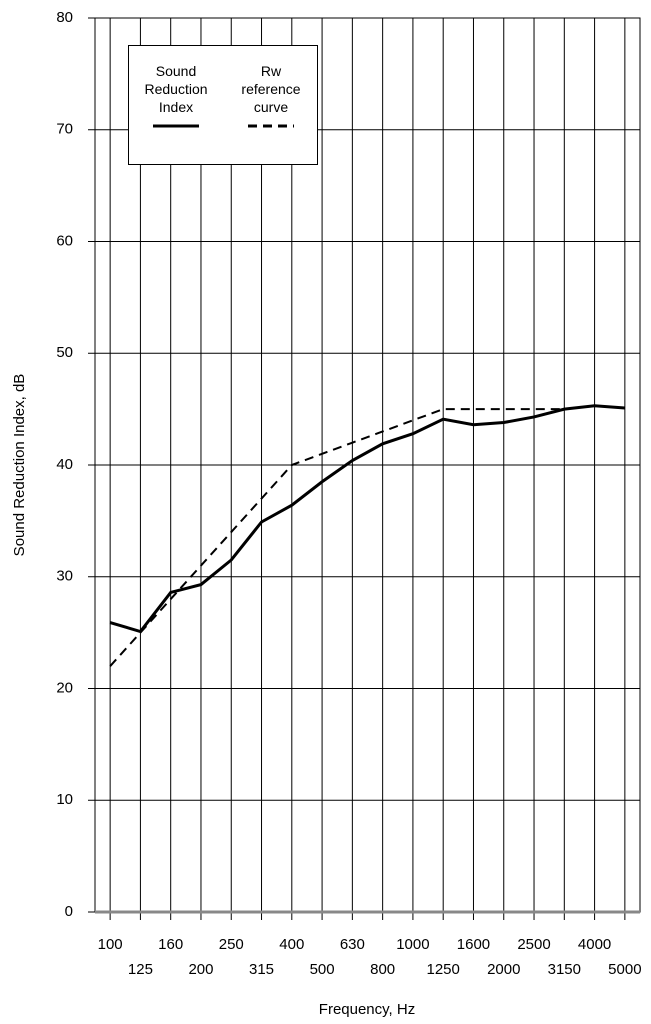  I want to click on x-tick-label: 400, so click(291, 944).